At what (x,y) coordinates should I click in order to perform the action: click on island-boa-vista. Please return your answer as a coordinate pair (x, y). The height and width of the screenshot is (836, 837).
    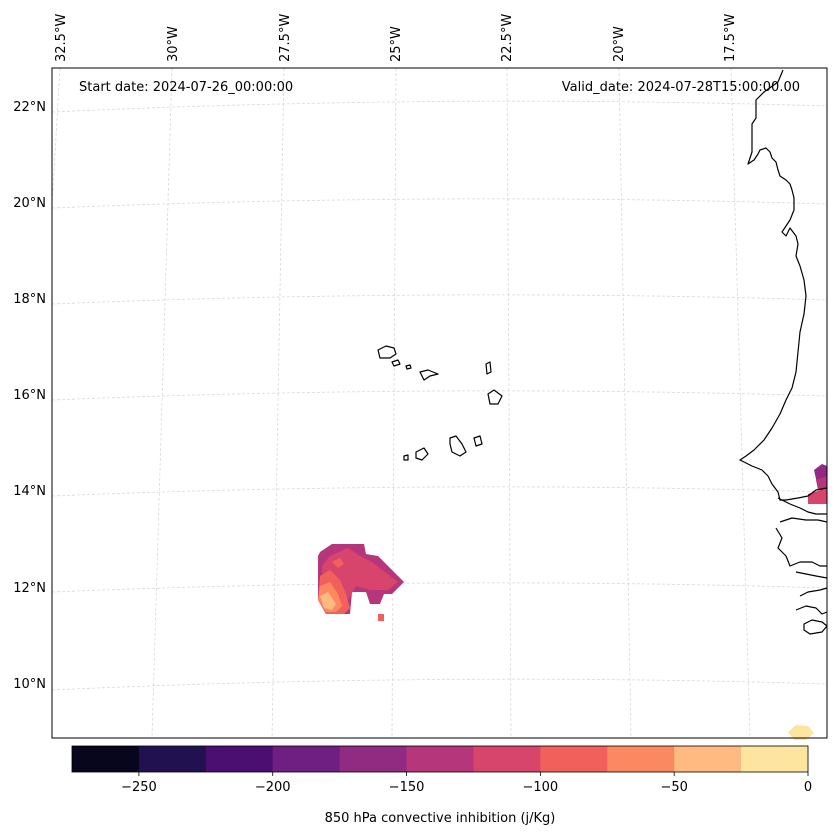
    Looking at the image, I should click on (495, 397).